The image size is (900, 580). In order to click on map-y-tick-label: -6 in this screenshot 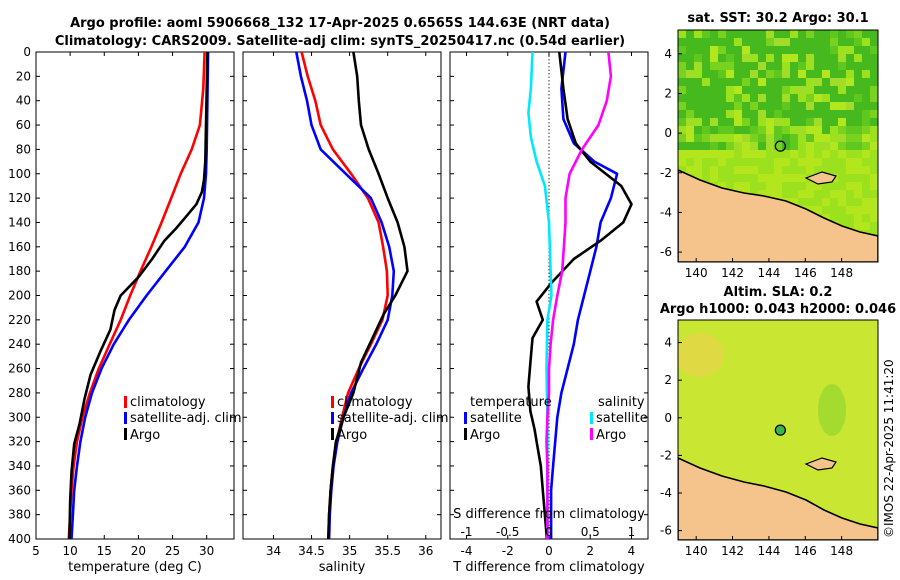, I will do `click(666, 531)`.